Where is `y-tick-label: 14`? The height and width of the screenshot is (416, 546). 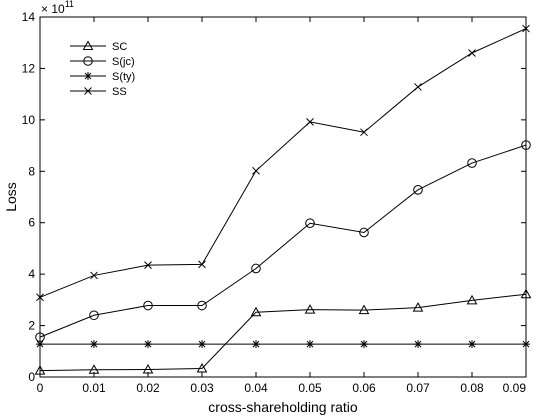
y-tick-label: 14 is located at coordinates (29, 17).